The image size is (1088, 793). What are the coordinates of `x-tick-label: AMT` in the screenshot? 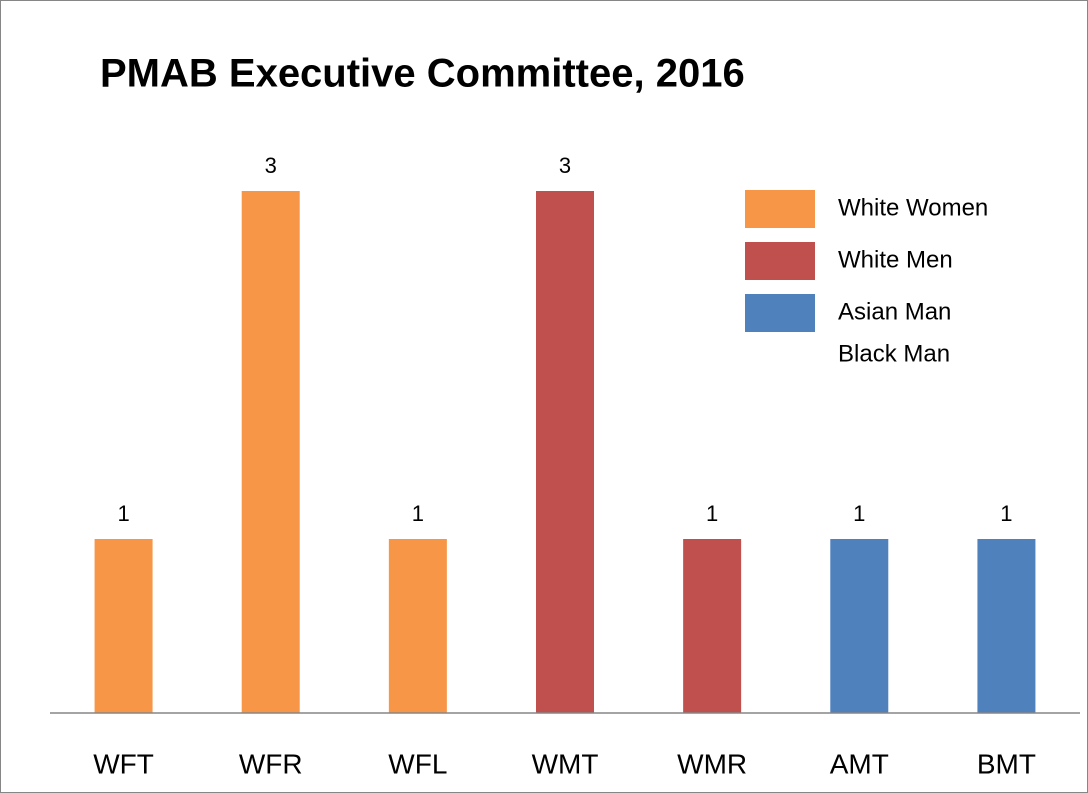 It's located at (859, 763).